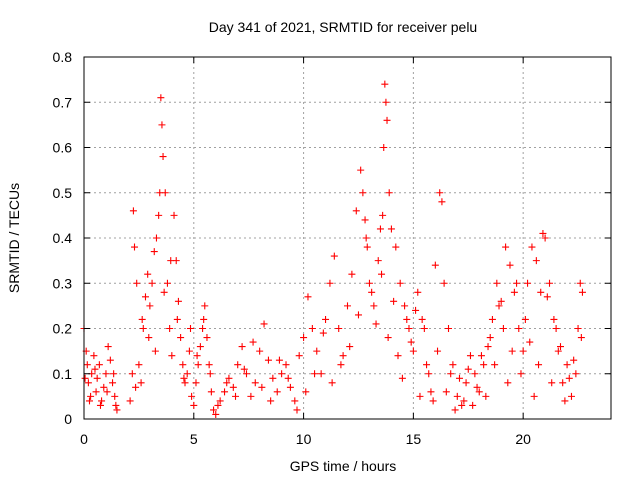  What do you see at coordinates (343, 466) in the screenshot?
I see `x-axis-label: GPS time / hours` at bounding box center [343, 466].